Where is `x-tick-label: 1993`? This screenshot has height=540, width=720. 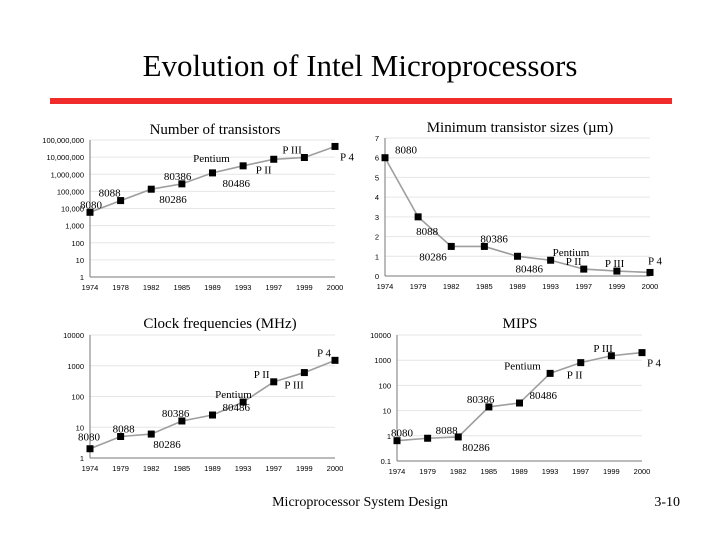
x-tick-label: 1993 is located at coordinates (550, 471).